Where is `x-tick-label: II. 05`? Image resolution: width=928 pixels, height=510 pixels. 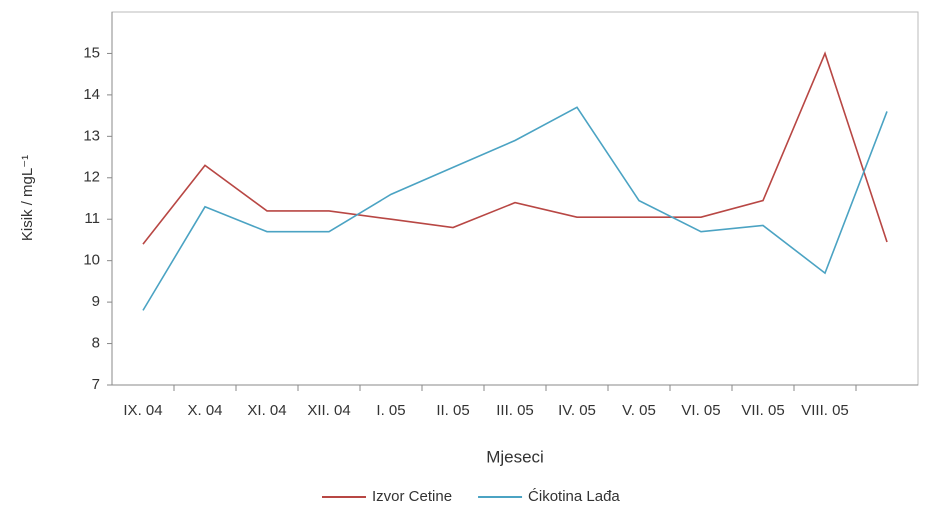 x-tick-label: II. 05 is located at coordinates (452, 410).